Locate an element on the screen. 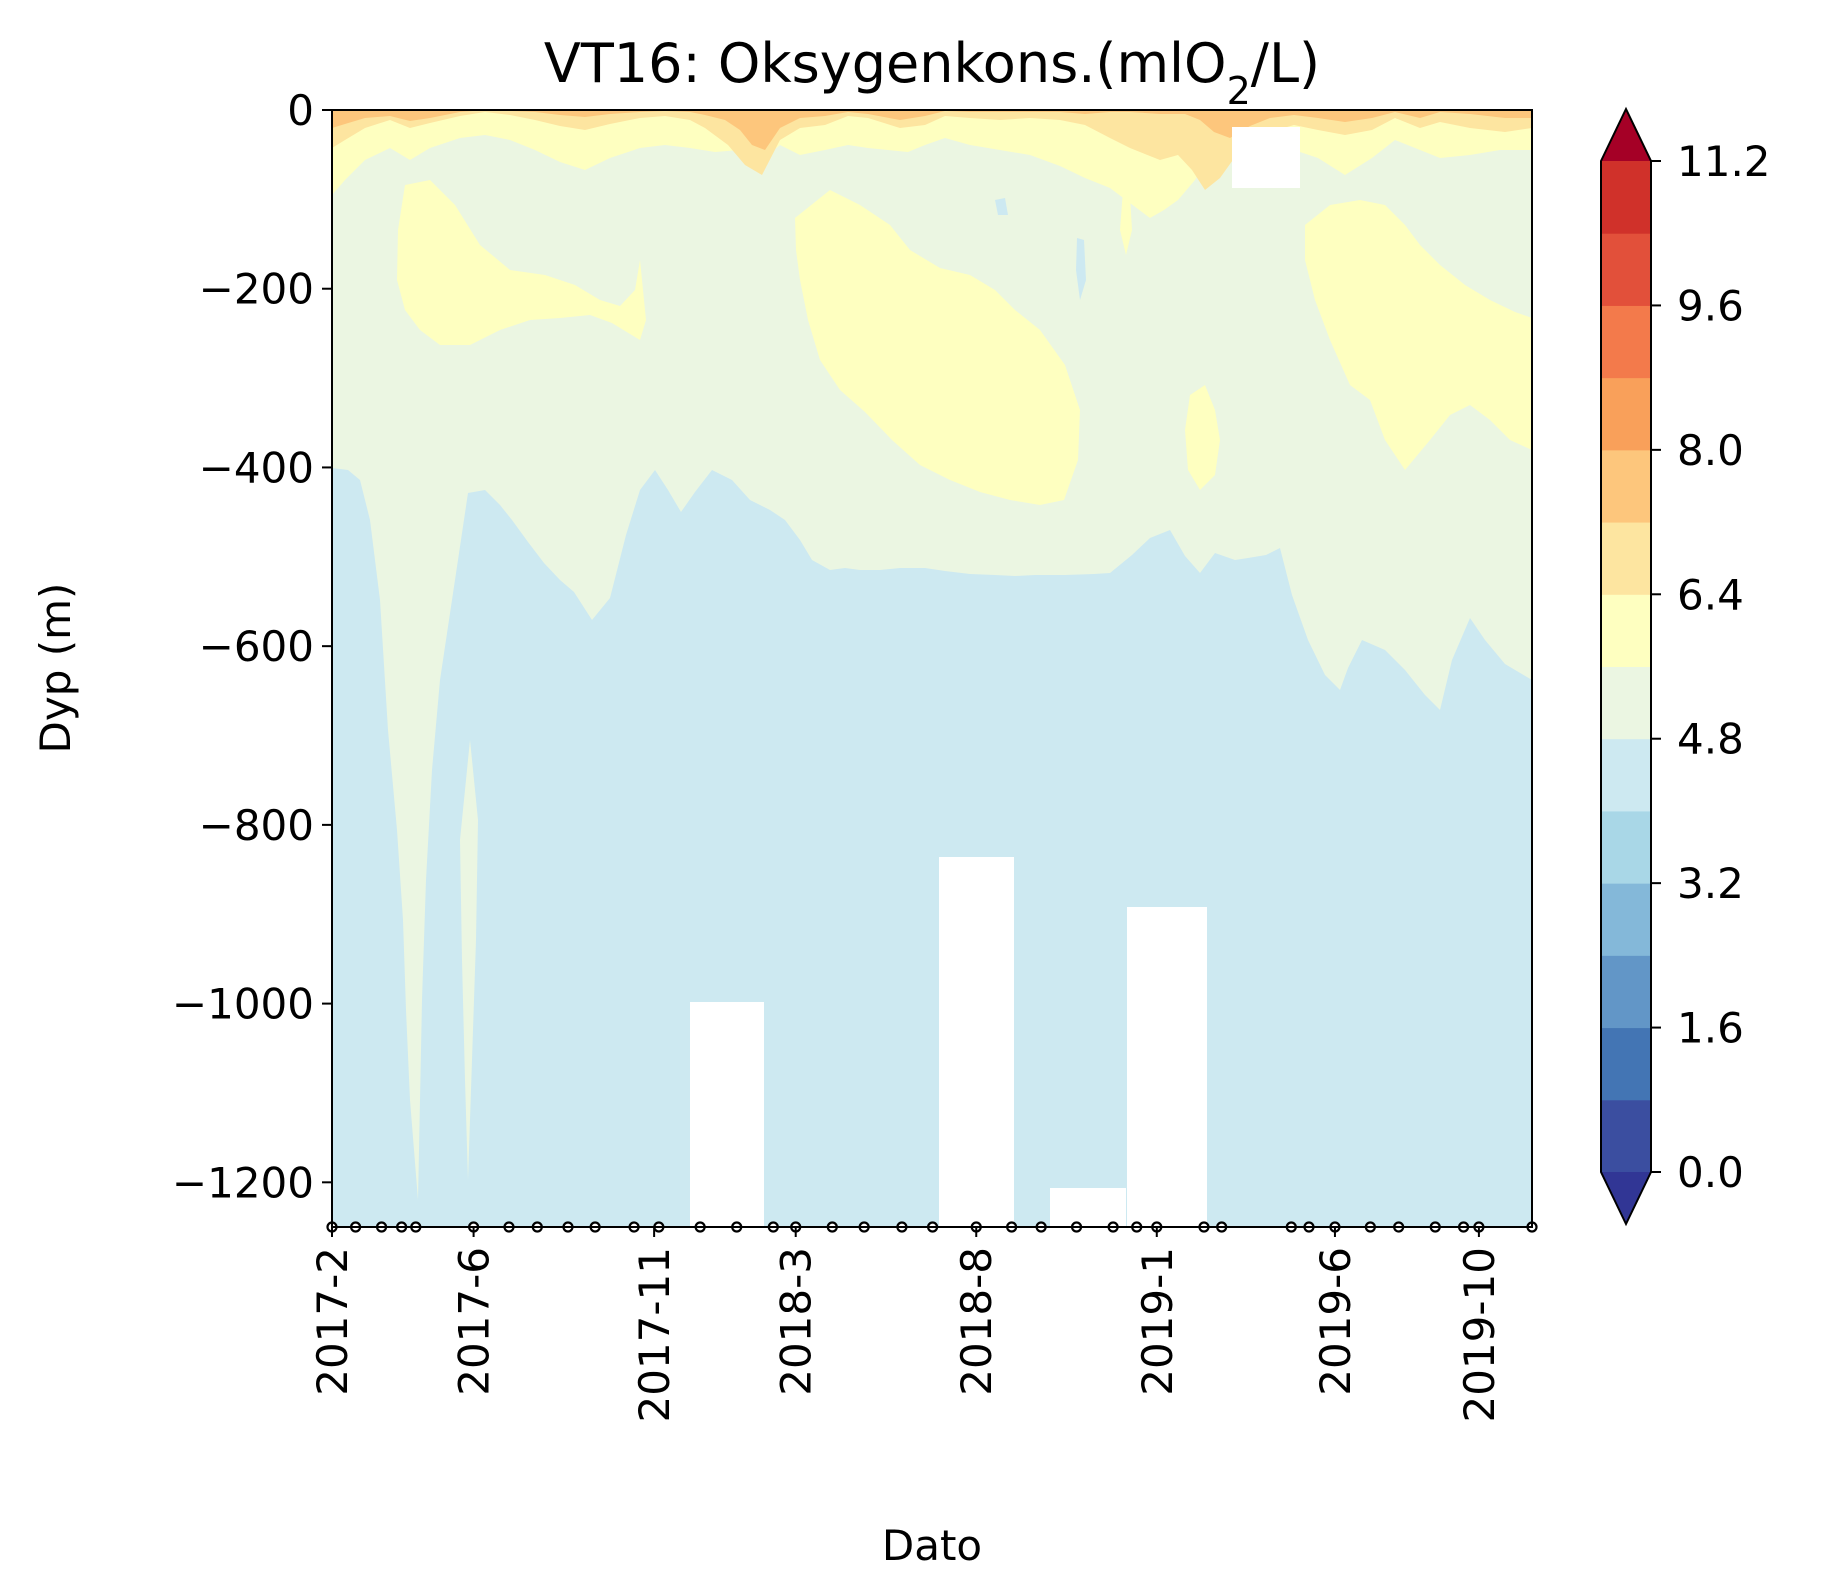 Image resolution: width=1830 pixels, height=1595 pixels. colorbar-tick-label: 4.8 is located at coordinates (1710, 739).